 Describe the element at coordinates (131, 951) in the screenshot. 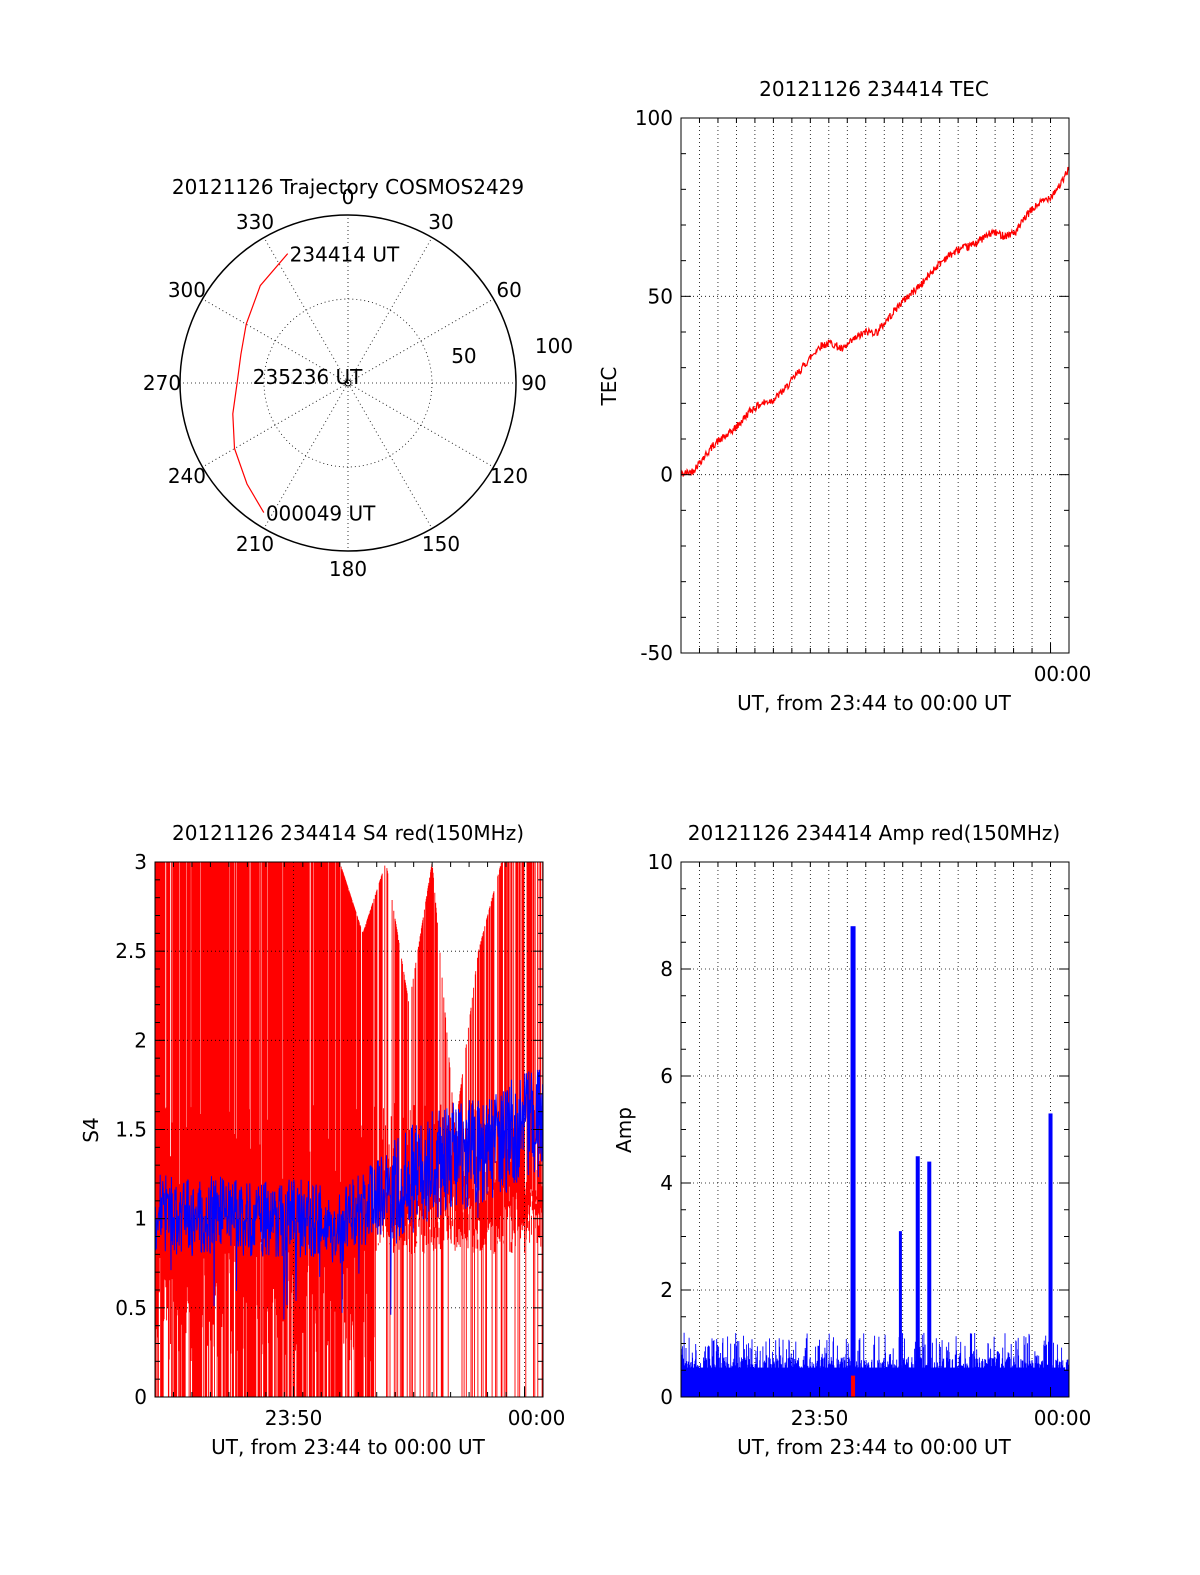

I see `s4-y-tick-label: 2.5` at that location.